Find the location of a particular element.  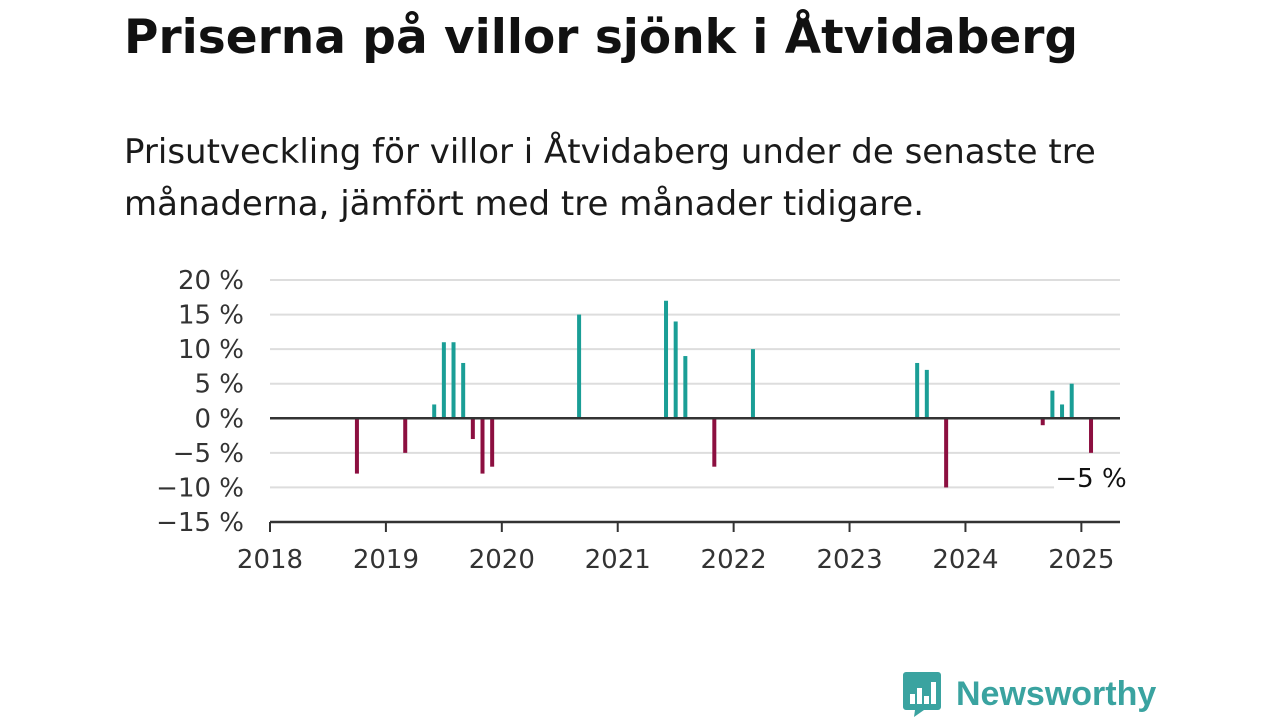

y-tick-label: 20 % is located at coordinates (211, 281).